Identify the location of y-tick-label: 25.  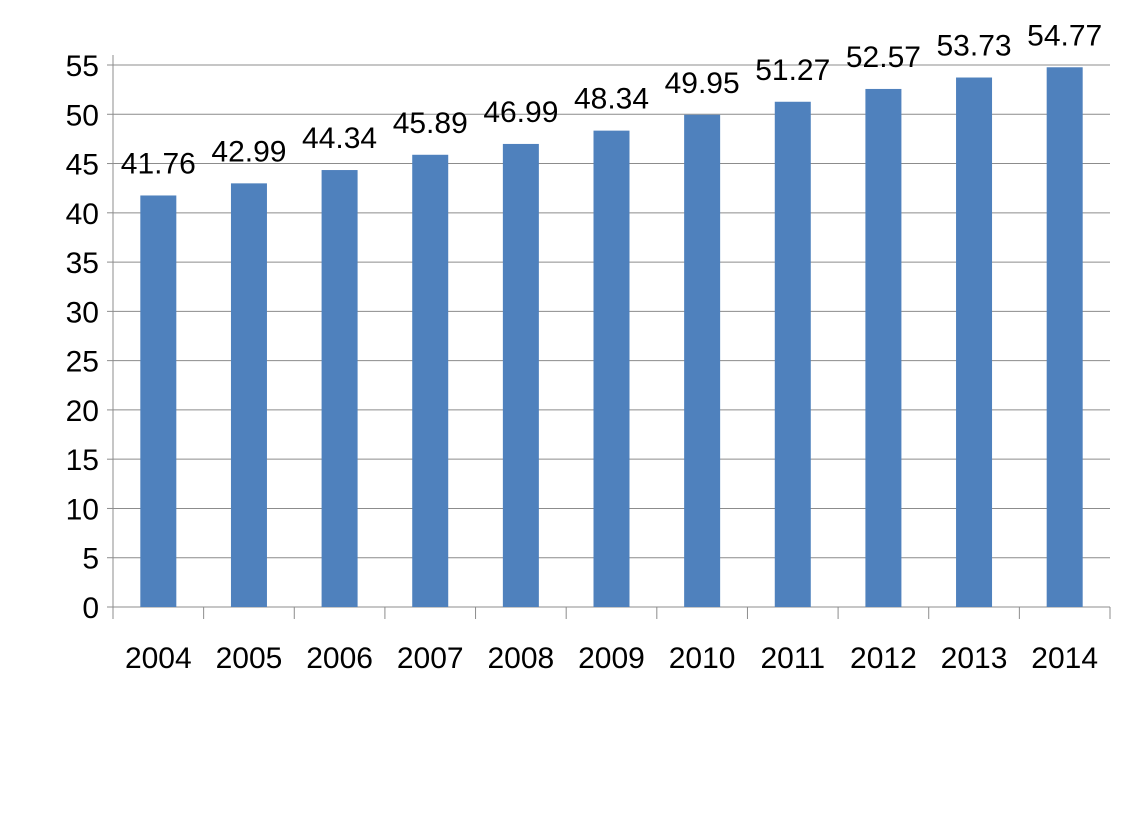
(82, 362).